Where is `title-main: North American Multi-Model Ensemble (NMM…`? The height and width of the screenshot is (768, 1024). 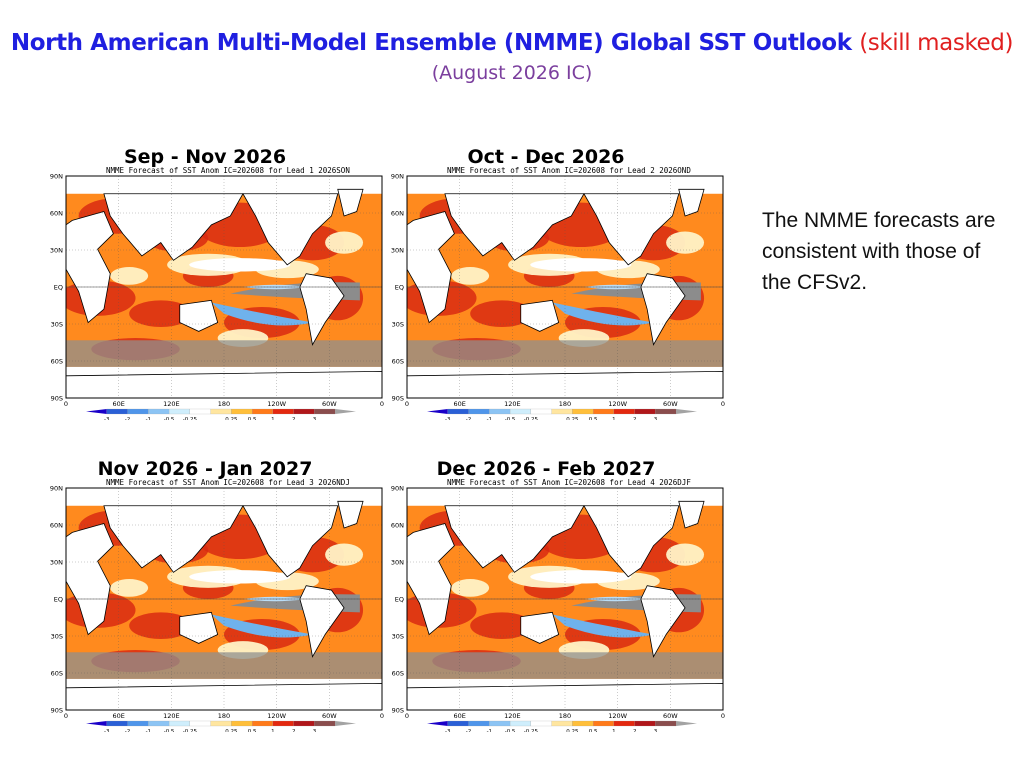
title-main: North American Multi-Model Ensemble (NMM… is located at coordinates (431, 43).